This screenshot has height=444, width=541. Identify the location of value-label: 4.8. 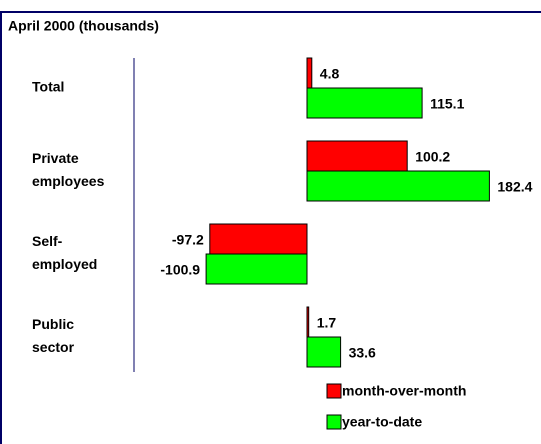
(330, 74).